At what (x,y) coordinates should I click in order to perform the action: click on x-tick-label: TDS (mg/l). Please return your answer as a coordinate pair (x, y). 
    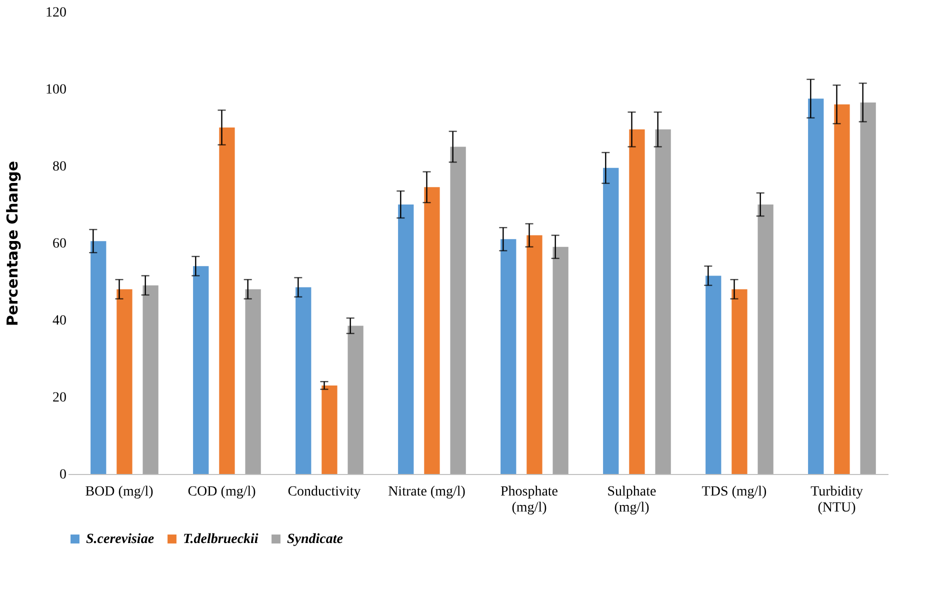
    Looking at the image, I should click on (735, 492).